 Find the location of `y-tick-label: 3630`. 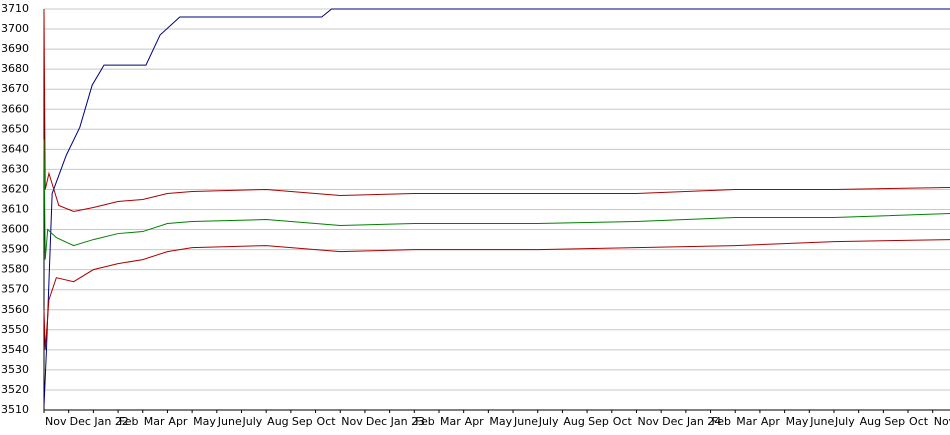

y-tick-label: 3630 is located at coordinates (15, 168).